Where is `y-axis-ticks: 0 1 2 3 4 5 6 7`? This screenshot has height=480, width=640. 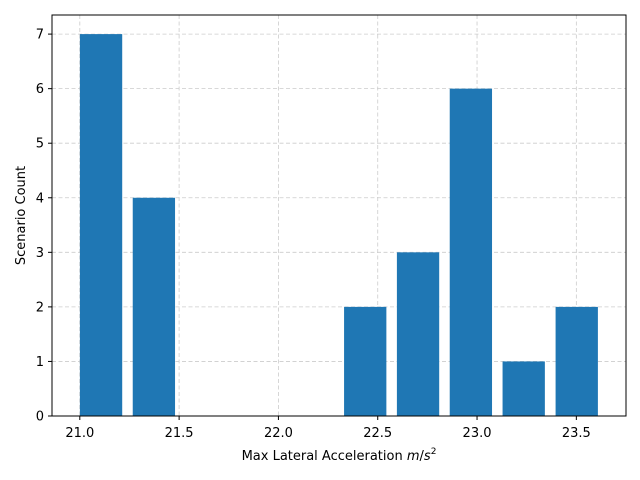 y-axis-ticks: 0 1 2 3 4 5 6 7 is located at coordinates (44, 226).